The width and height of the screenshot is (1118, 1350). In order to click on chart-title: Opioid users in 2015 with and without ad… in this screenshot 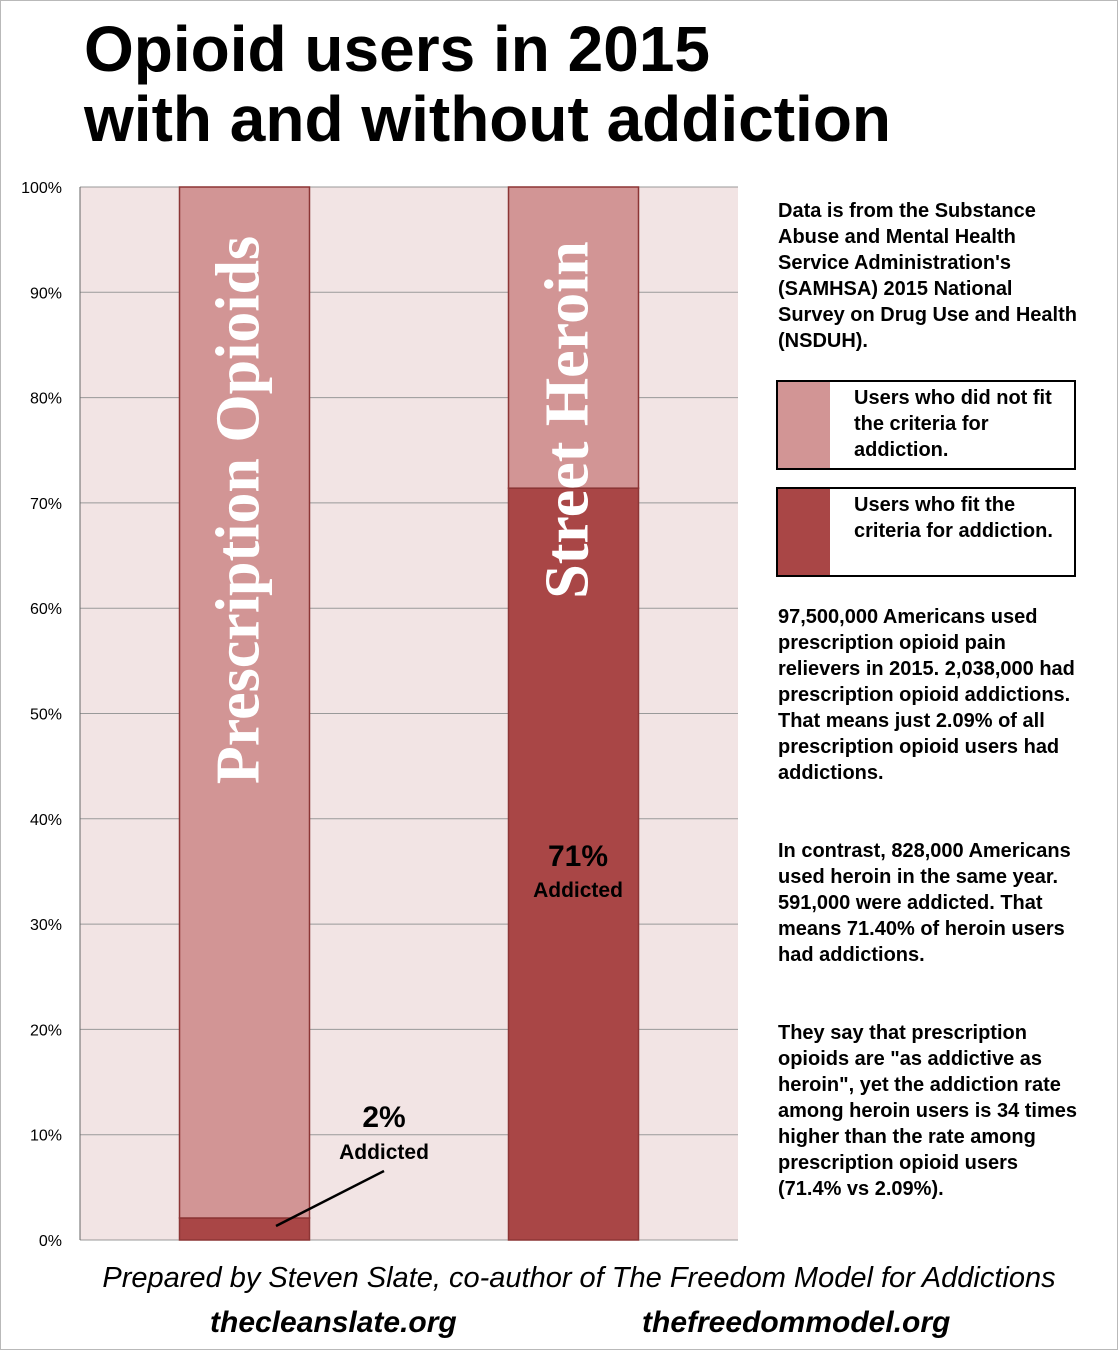, I will do `click(584, 84)`.